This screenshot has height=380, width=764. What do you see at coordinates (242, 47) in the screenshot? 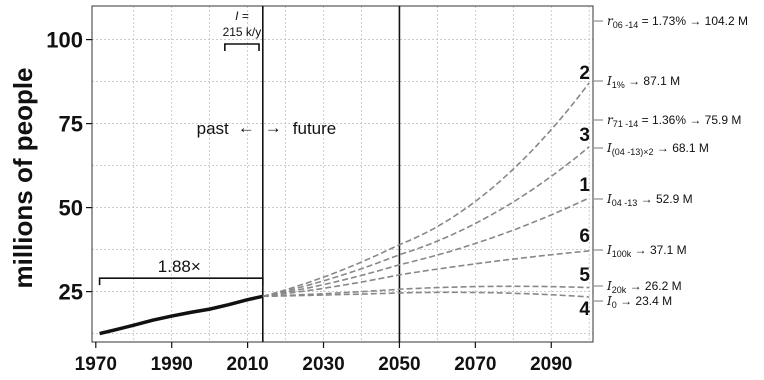
I see `increment-bracket` at bounding box center [242, 47].